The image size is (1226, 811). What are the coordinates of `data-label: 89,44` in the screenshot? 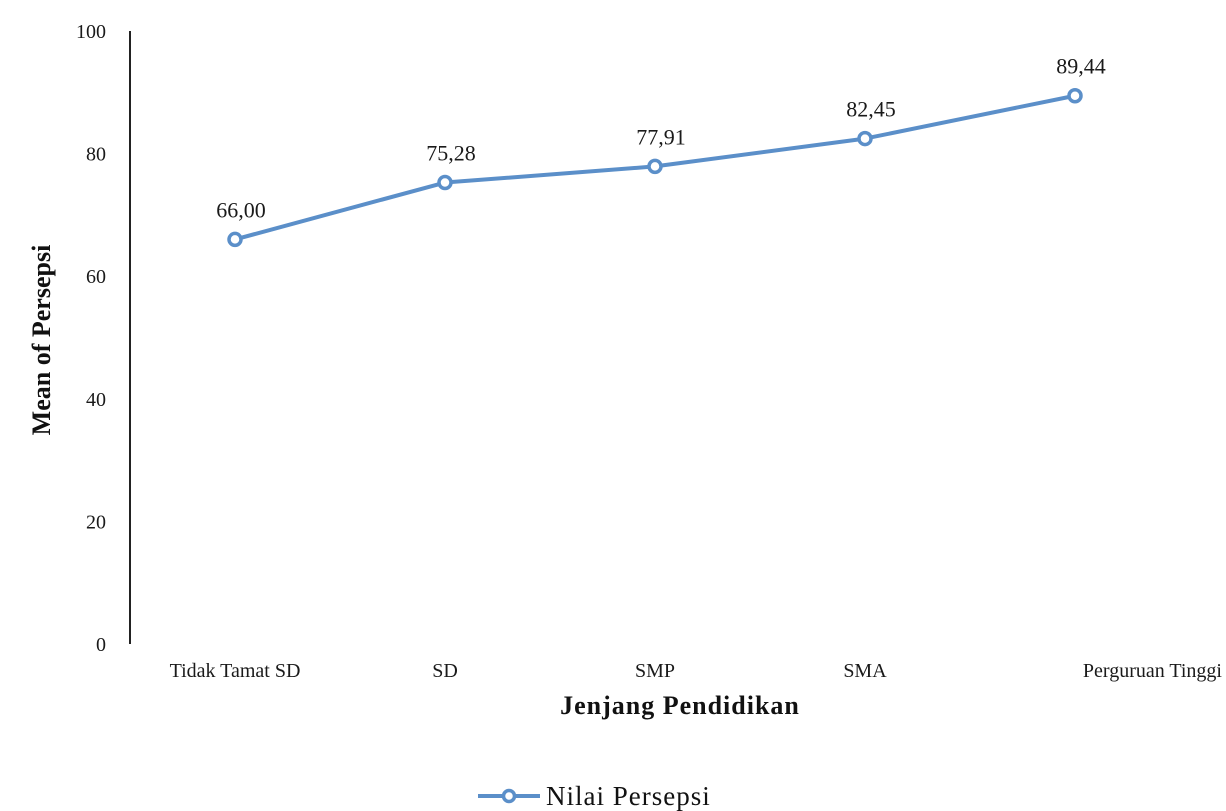 It's located at (1081, 66).